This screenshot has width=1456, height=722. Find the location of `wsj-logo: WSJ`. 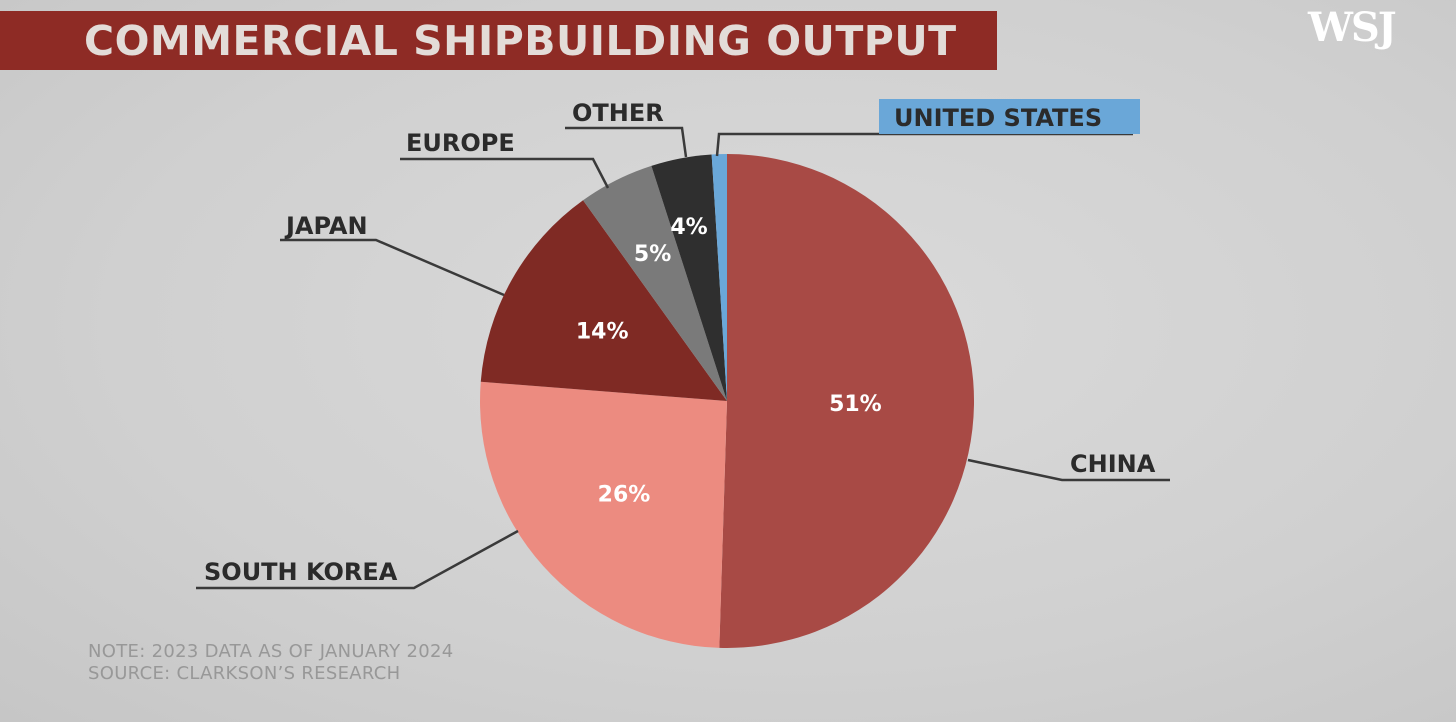

wsj-logo: WSJ is located at coordinates (1352, 27).